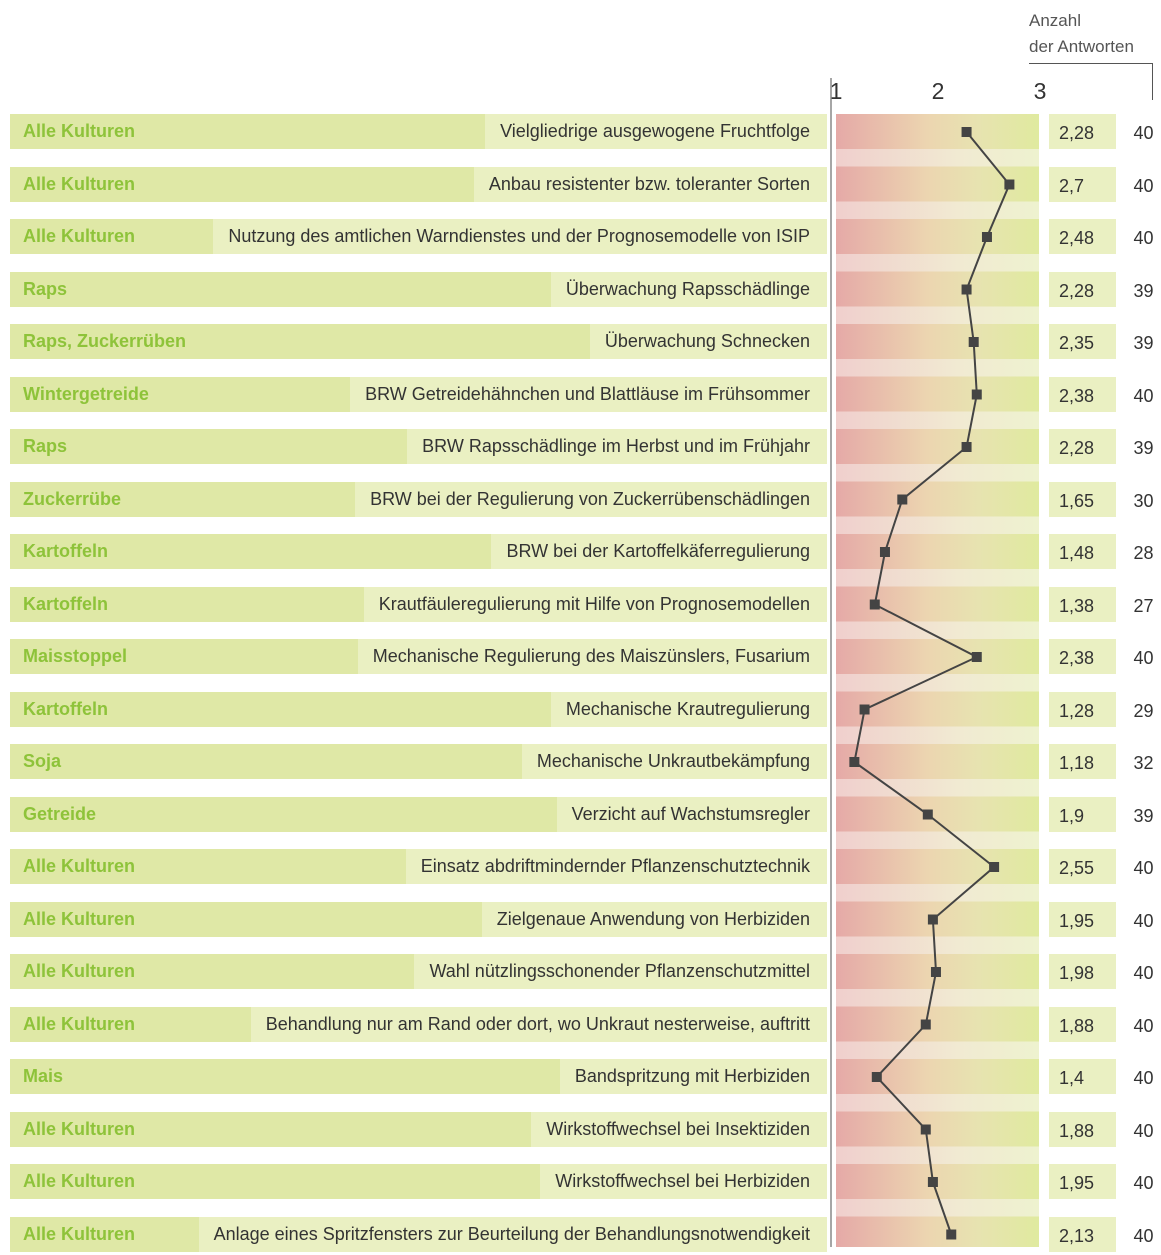 The image size is (1161, 1255). Describe the element at coordinates (687, 288) in the screenshot. I see `measure-label: Überwachung Rapsschädlinge` at that location.